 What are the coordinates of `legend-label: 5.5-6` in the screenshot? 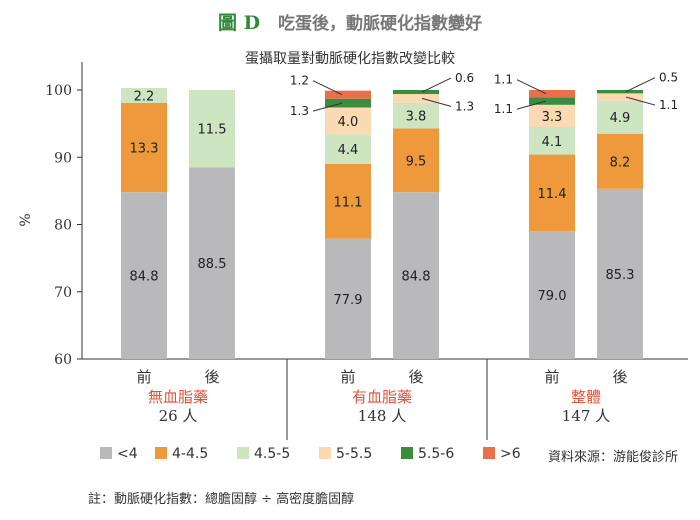 It's located at (436, 454).